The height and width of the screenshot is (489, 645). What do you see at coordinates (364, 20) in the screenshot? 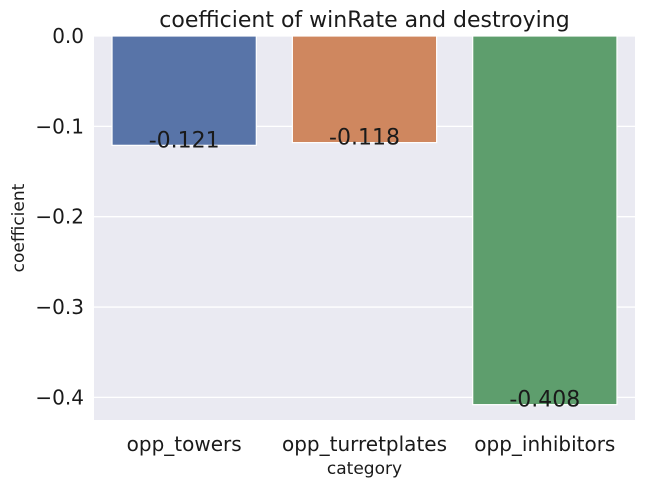
I see `chart-title: coefficient of winRate and destroying` at bounding box center [364, 20].